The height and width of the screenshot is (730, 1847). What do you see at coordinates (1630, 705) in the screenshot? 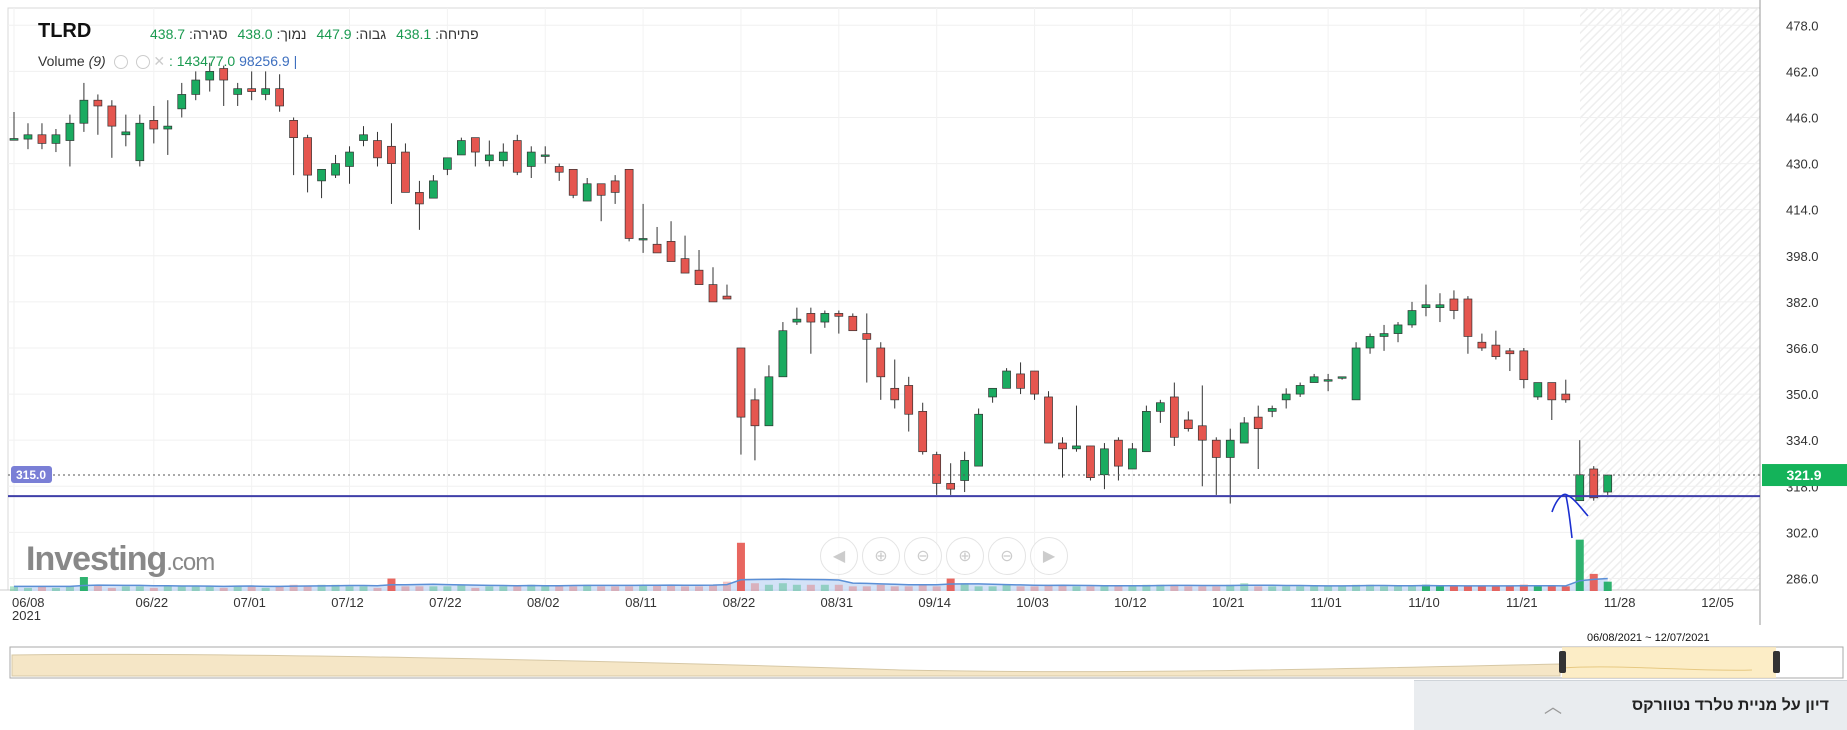
I see `discussion-panel: דיון על מניית טלרד נטוורקס ︿` at bounding box center [1630, 705].